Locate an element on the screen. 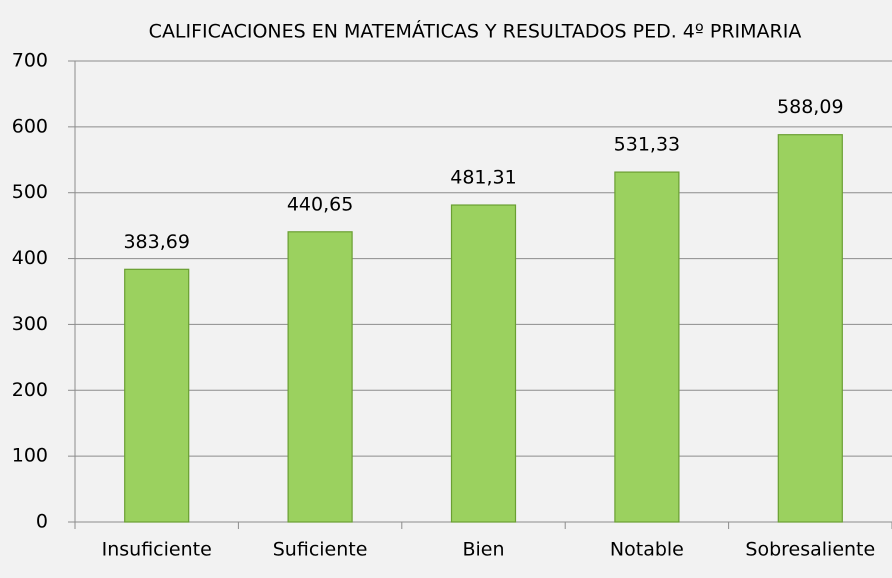  y-tick-label: 100 is located at coordinates (30, 456).